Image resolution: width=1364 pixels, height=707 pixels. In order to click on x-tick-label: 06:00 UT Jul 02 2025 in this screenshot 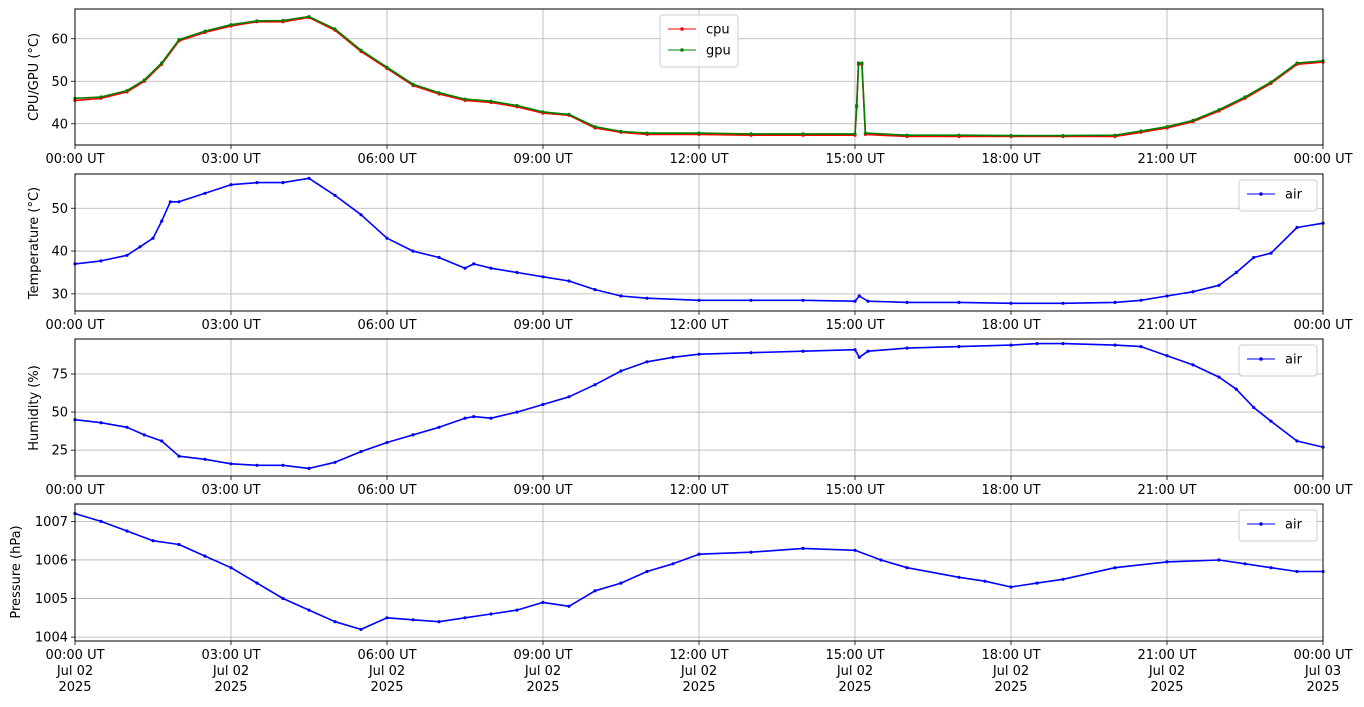, I will do `click(386, 671)`.